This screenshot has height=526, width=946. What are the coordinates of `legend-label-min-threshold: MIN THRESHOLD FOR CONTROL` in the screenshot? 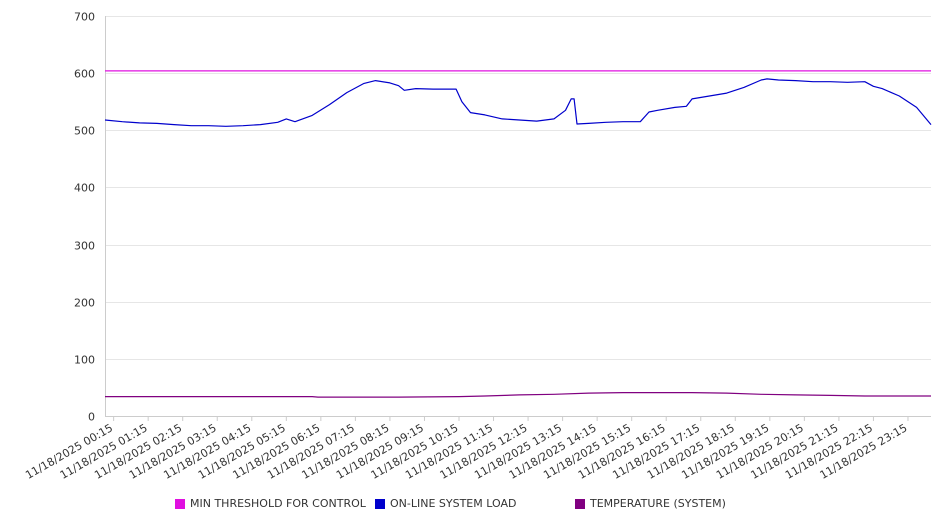 It's located at (278, 503).